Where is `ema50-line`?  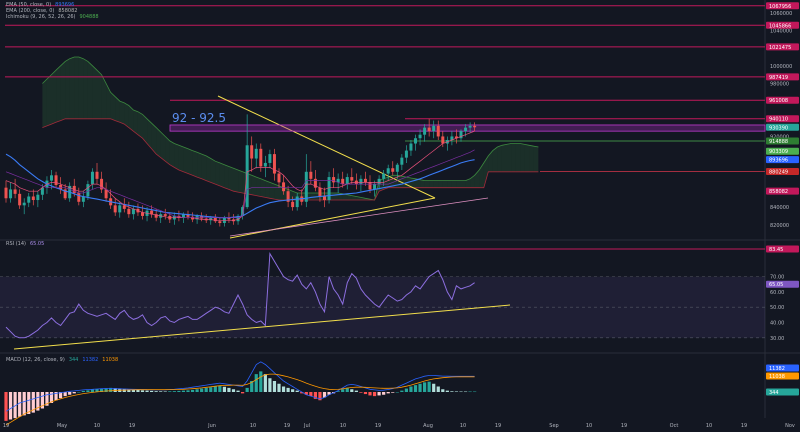 ema50-line is located at coordinates (240, 186).